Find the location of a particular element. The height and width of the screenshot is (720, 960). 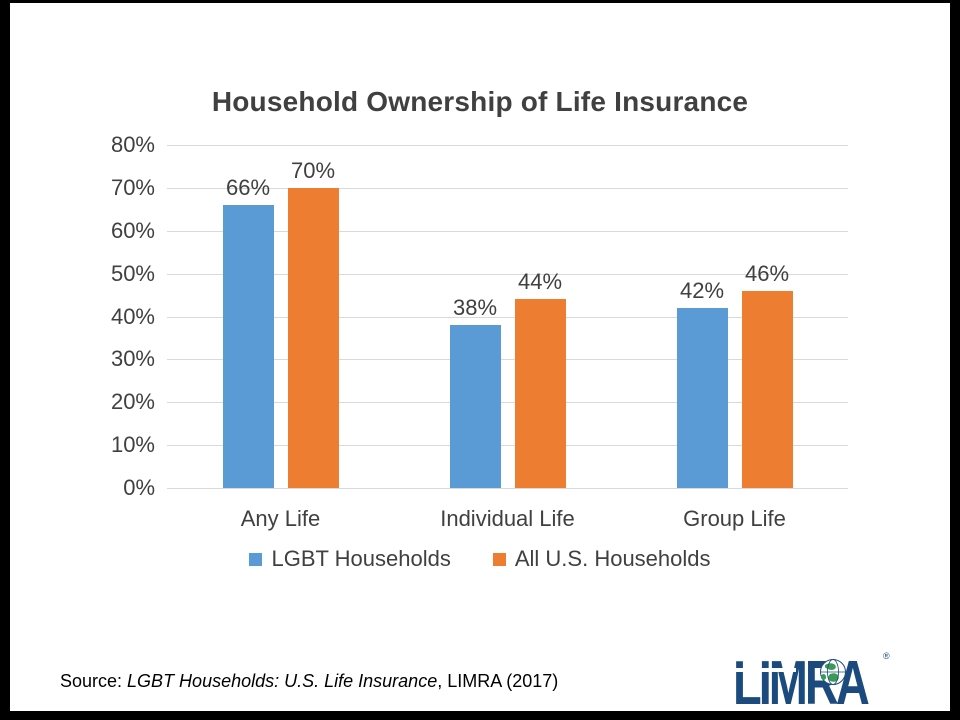

y-tick-label: 0% is located at coordinates (139, 487).